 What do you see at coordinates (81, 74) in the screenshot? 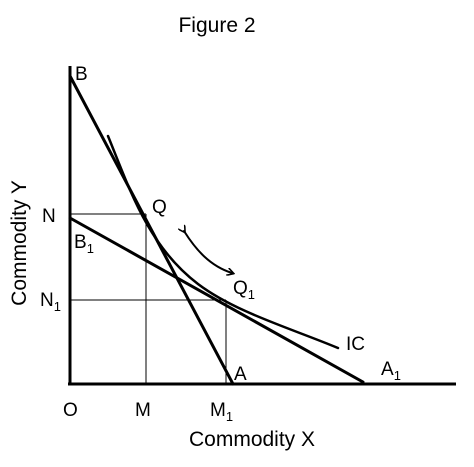
I see `label-b: B` at bounding box center [81, 74].